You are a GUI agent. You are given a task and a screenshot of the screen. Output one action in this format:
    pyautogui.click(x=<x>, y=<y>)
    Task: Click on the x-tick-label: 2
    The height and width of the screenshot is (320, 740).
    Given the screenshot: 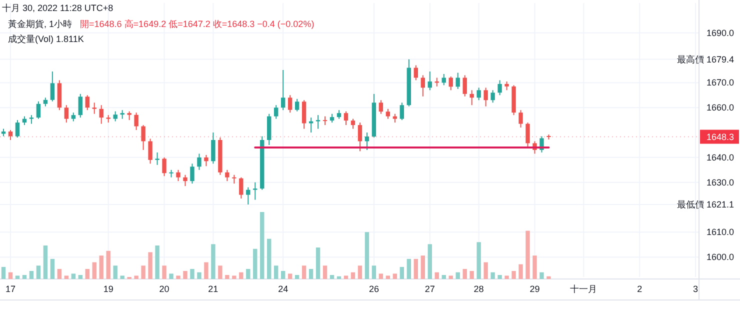 What is the action you would take?
    pyautogui.click(x=639, y=289)
    